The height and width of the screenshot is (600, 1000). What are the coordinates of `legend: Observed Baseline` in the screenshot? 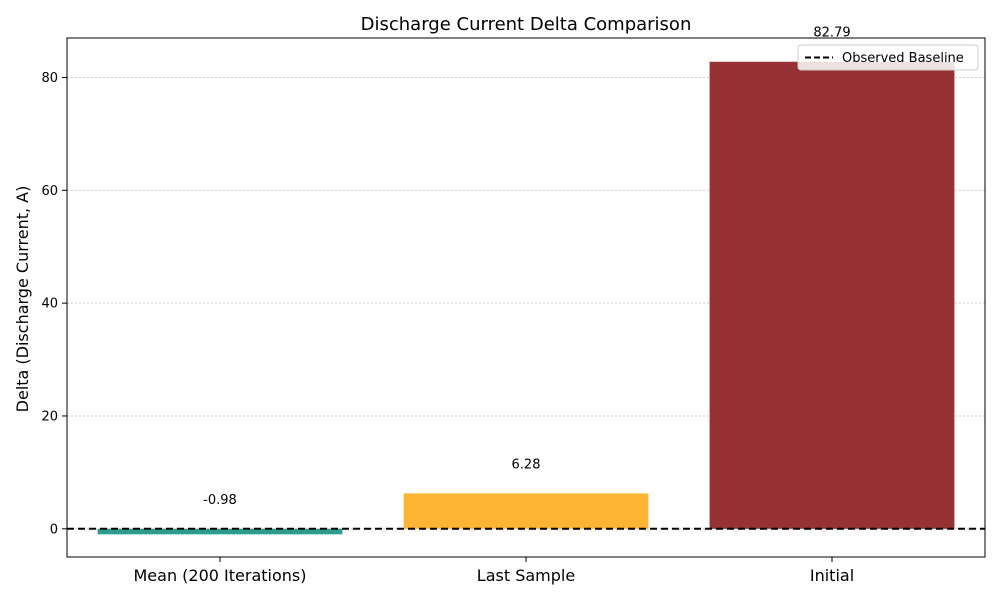 It's located at (888, 57).